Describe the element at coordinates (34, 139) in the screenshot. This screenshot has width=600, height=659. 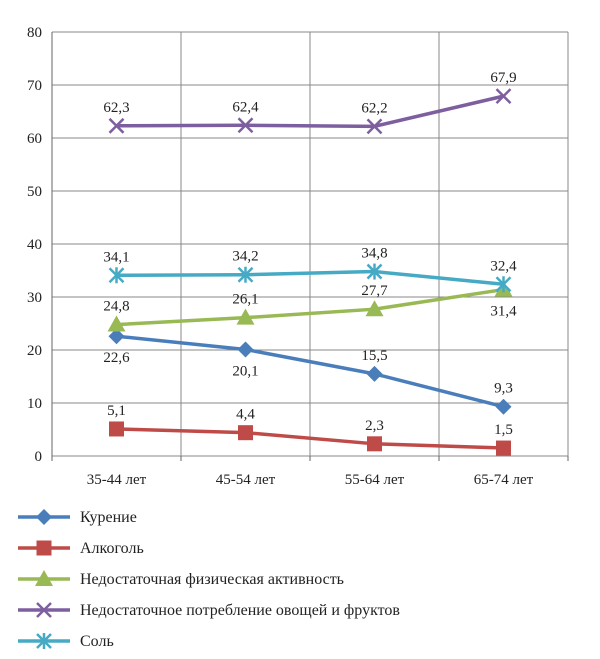
I see `y-tick-label: 60` at that location.